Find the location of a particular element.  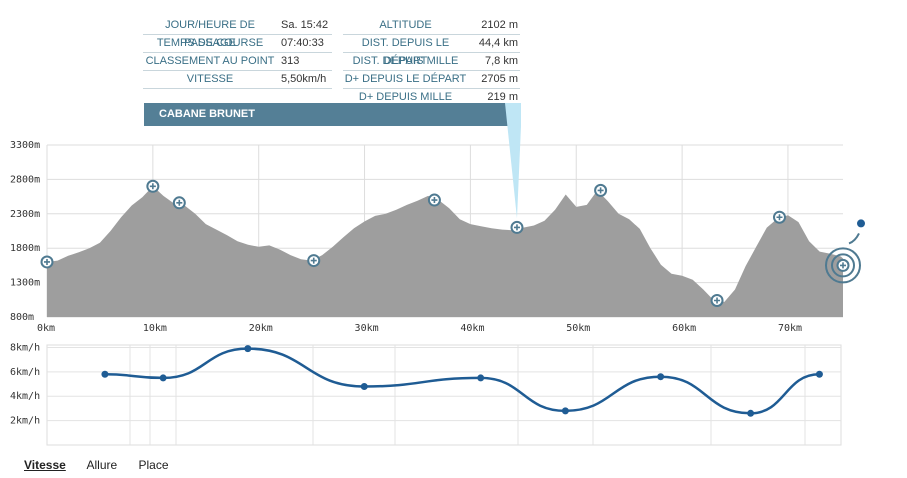

info-label: VITESSE is located at coordinates (210, 79).